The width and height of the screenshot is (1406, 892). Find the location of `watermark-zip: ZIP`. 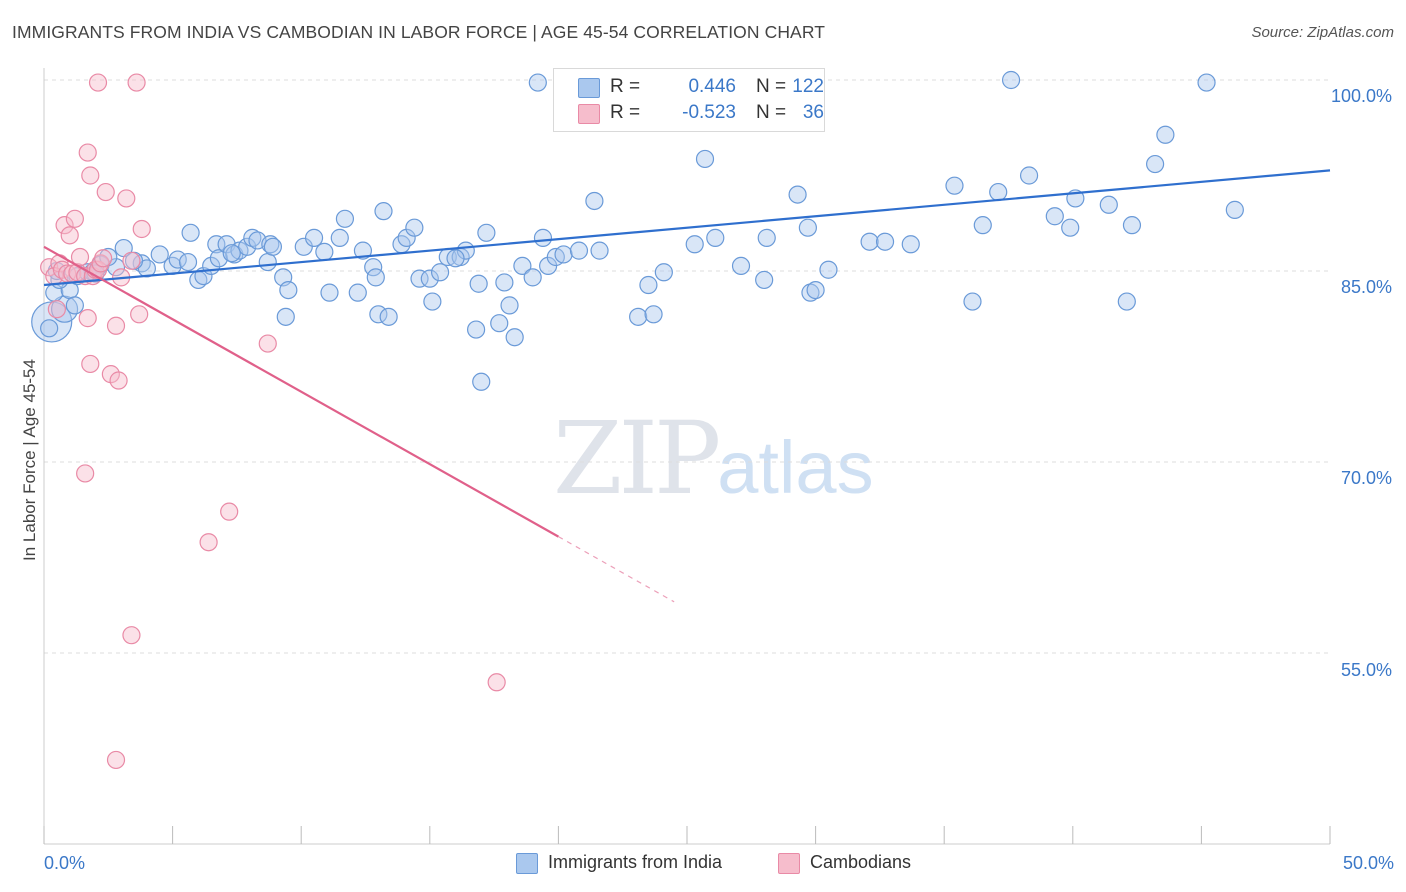

watermark-zip: ZIP is located at coordinates (637, 458).